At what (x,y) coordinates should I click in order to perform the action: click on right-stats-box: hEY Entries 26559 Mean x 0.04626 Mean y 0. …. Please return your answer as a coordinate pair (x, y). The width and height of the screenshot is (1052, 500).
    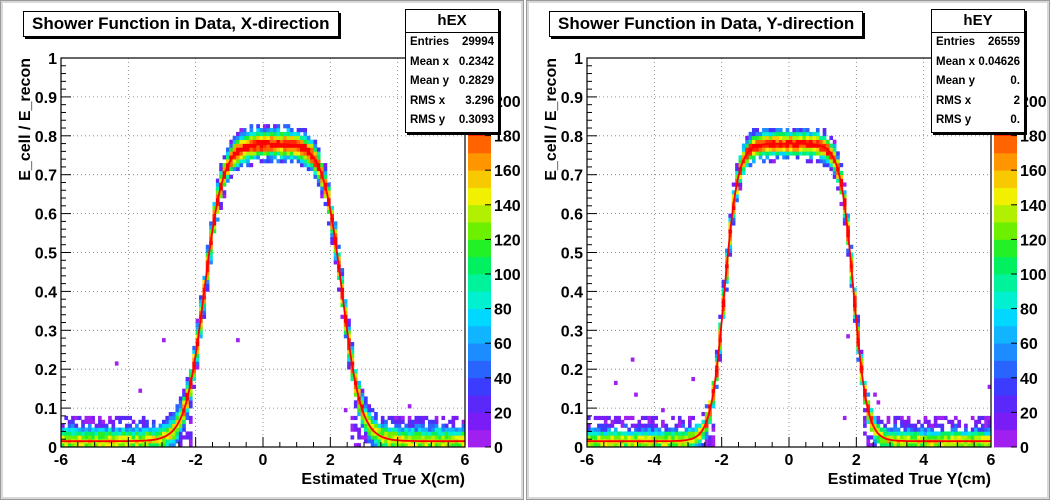
    Looking at the image, I should click on (978, 71).